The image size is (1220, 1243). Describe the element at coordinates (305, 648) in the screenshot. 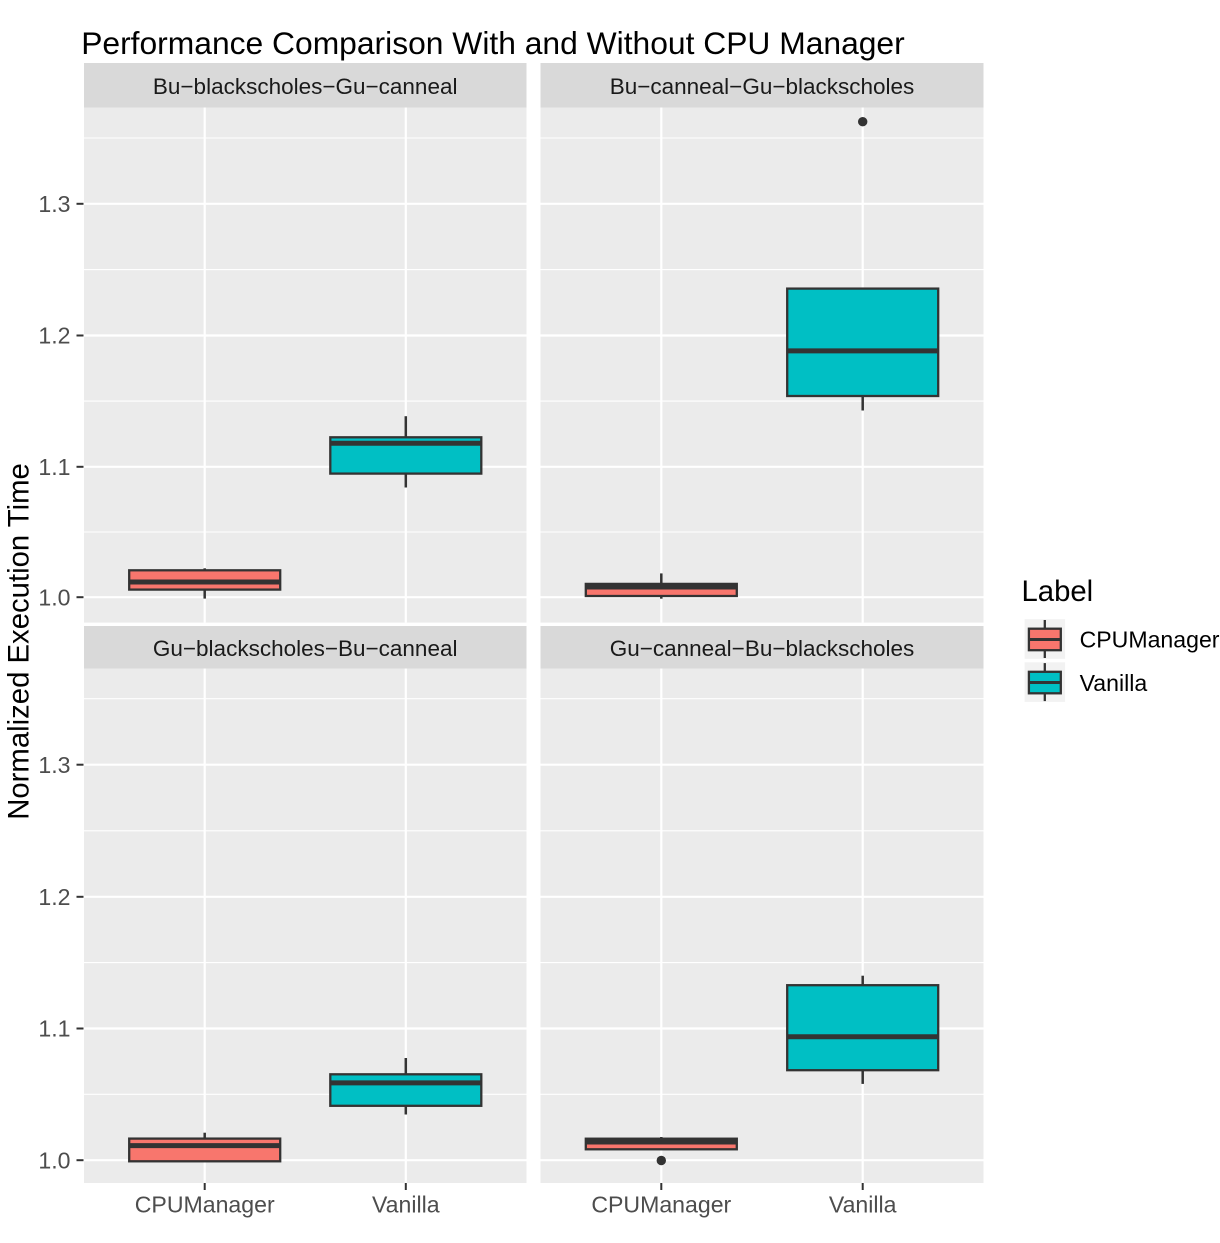

I see `svg-text: Gu−blackscholes−Bu−canneal` at that location.